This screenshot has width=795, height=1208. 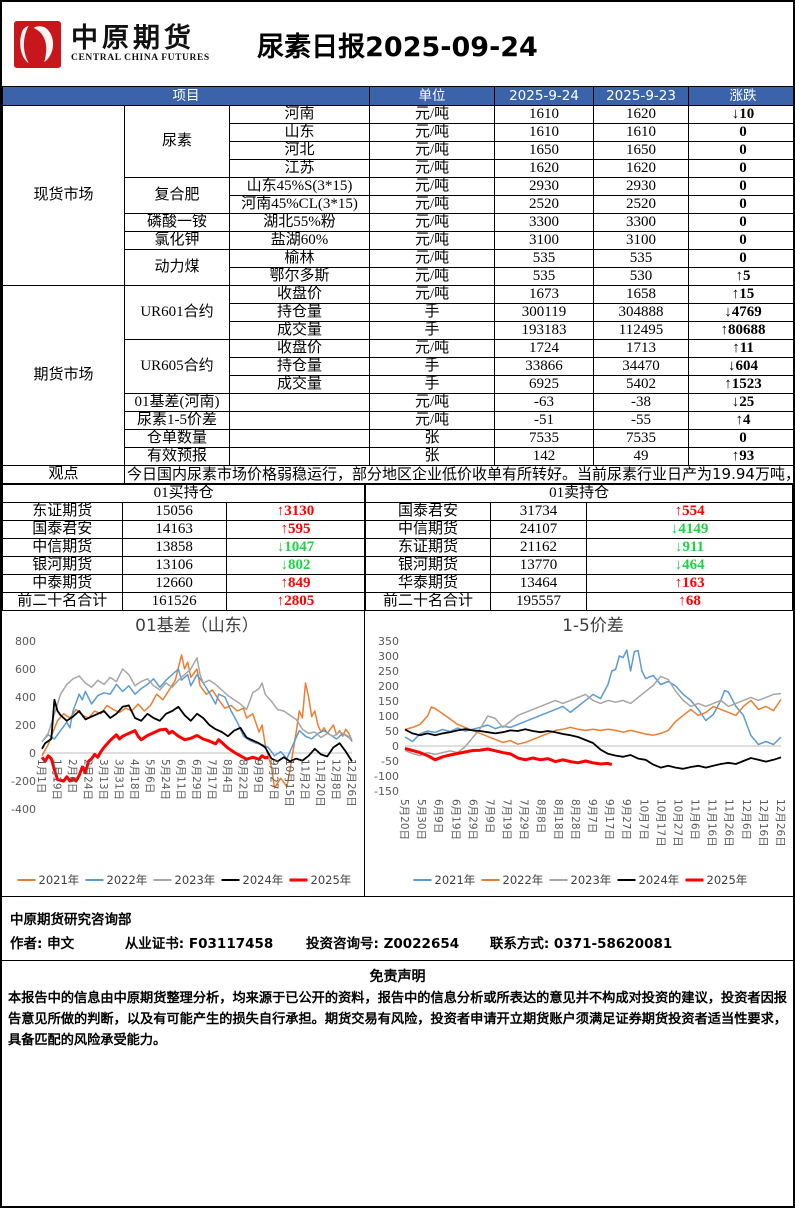 What do you see at coordinates (740, 312) in the screenshot?
I see `change-cell: ↓4769` at bounding box center [740, 312].